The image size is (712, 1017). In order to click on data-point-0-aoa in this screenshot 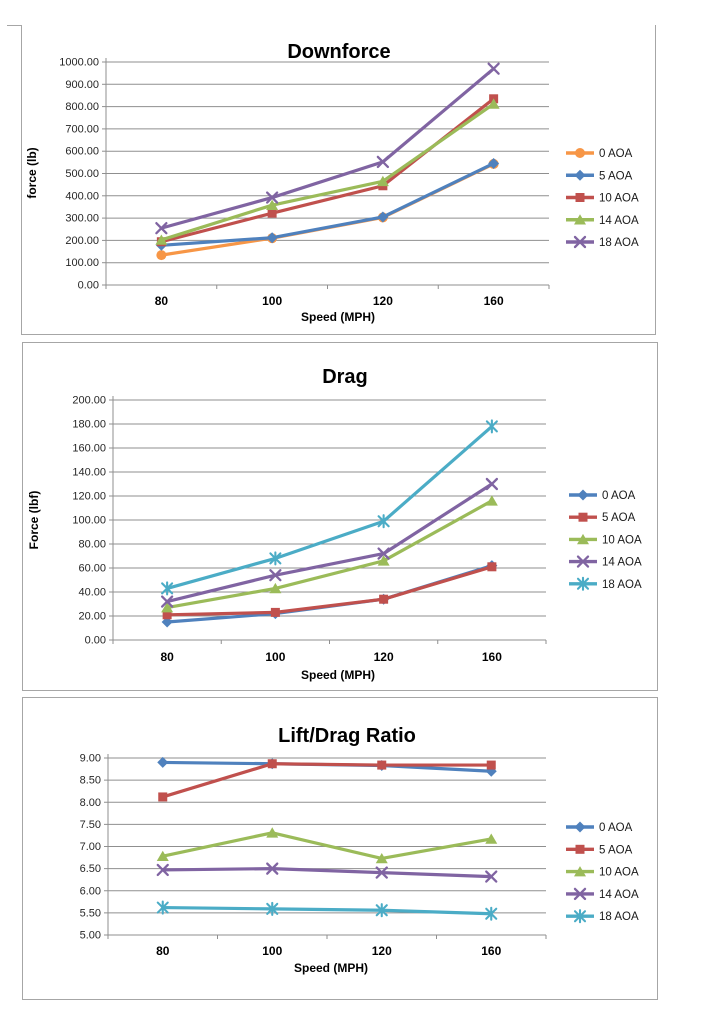, I will do `click(163, 762)`.